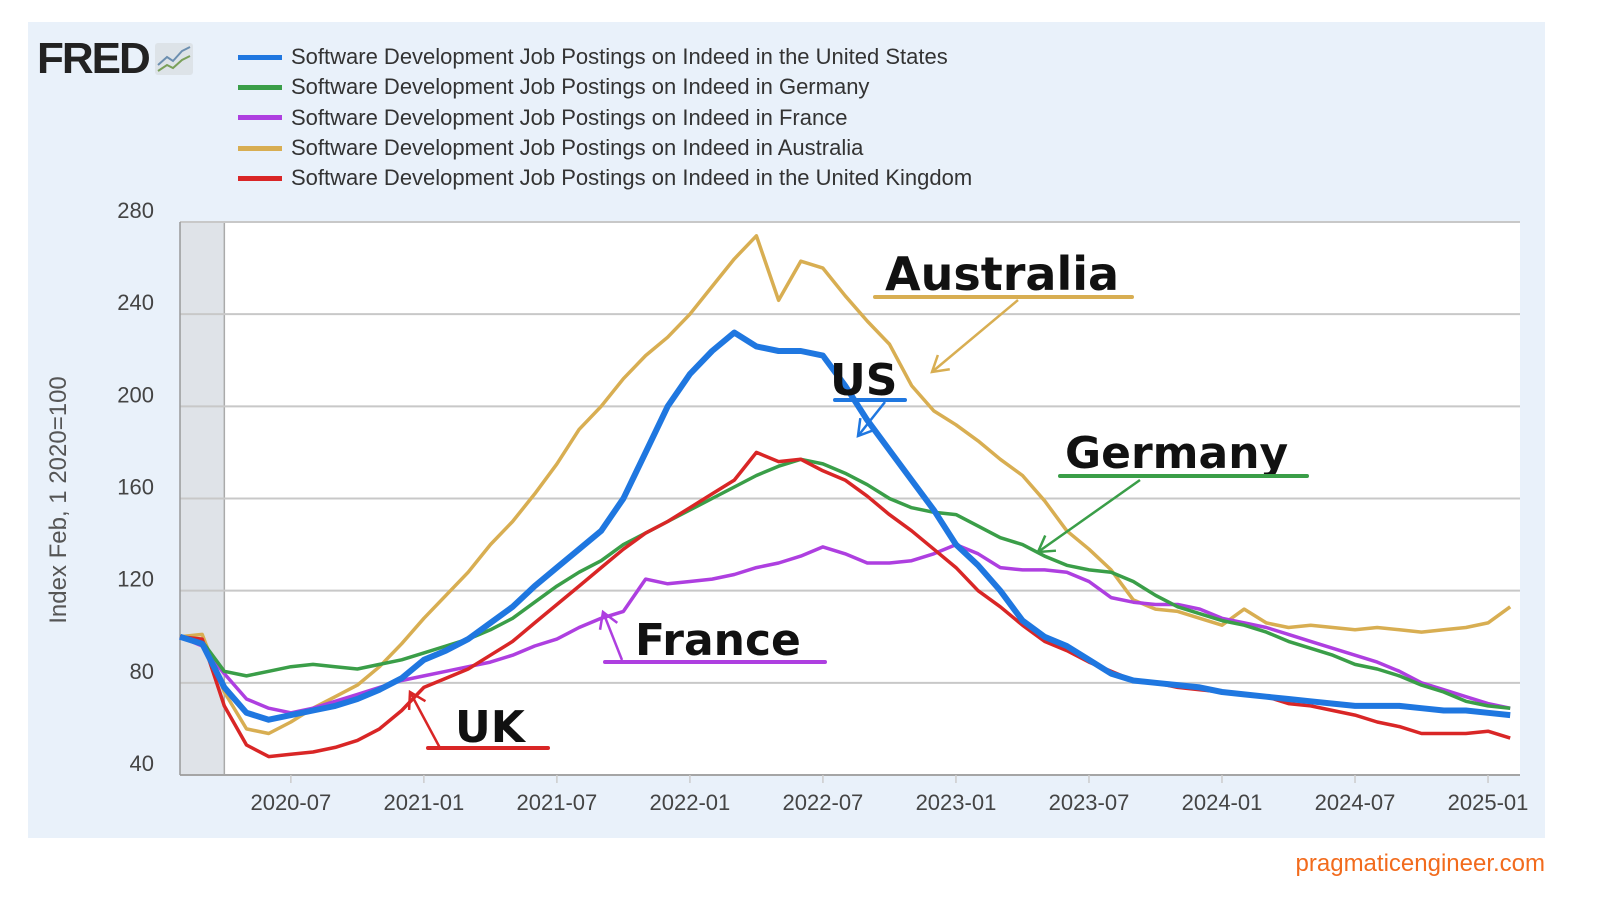 Image resolution: width=1600 pixels, height=916 pixels. What do you see at coordinates (690, 802) in the screenshot?
I see `x-tick-label: 2022-01` at bounding box center [690, 802].